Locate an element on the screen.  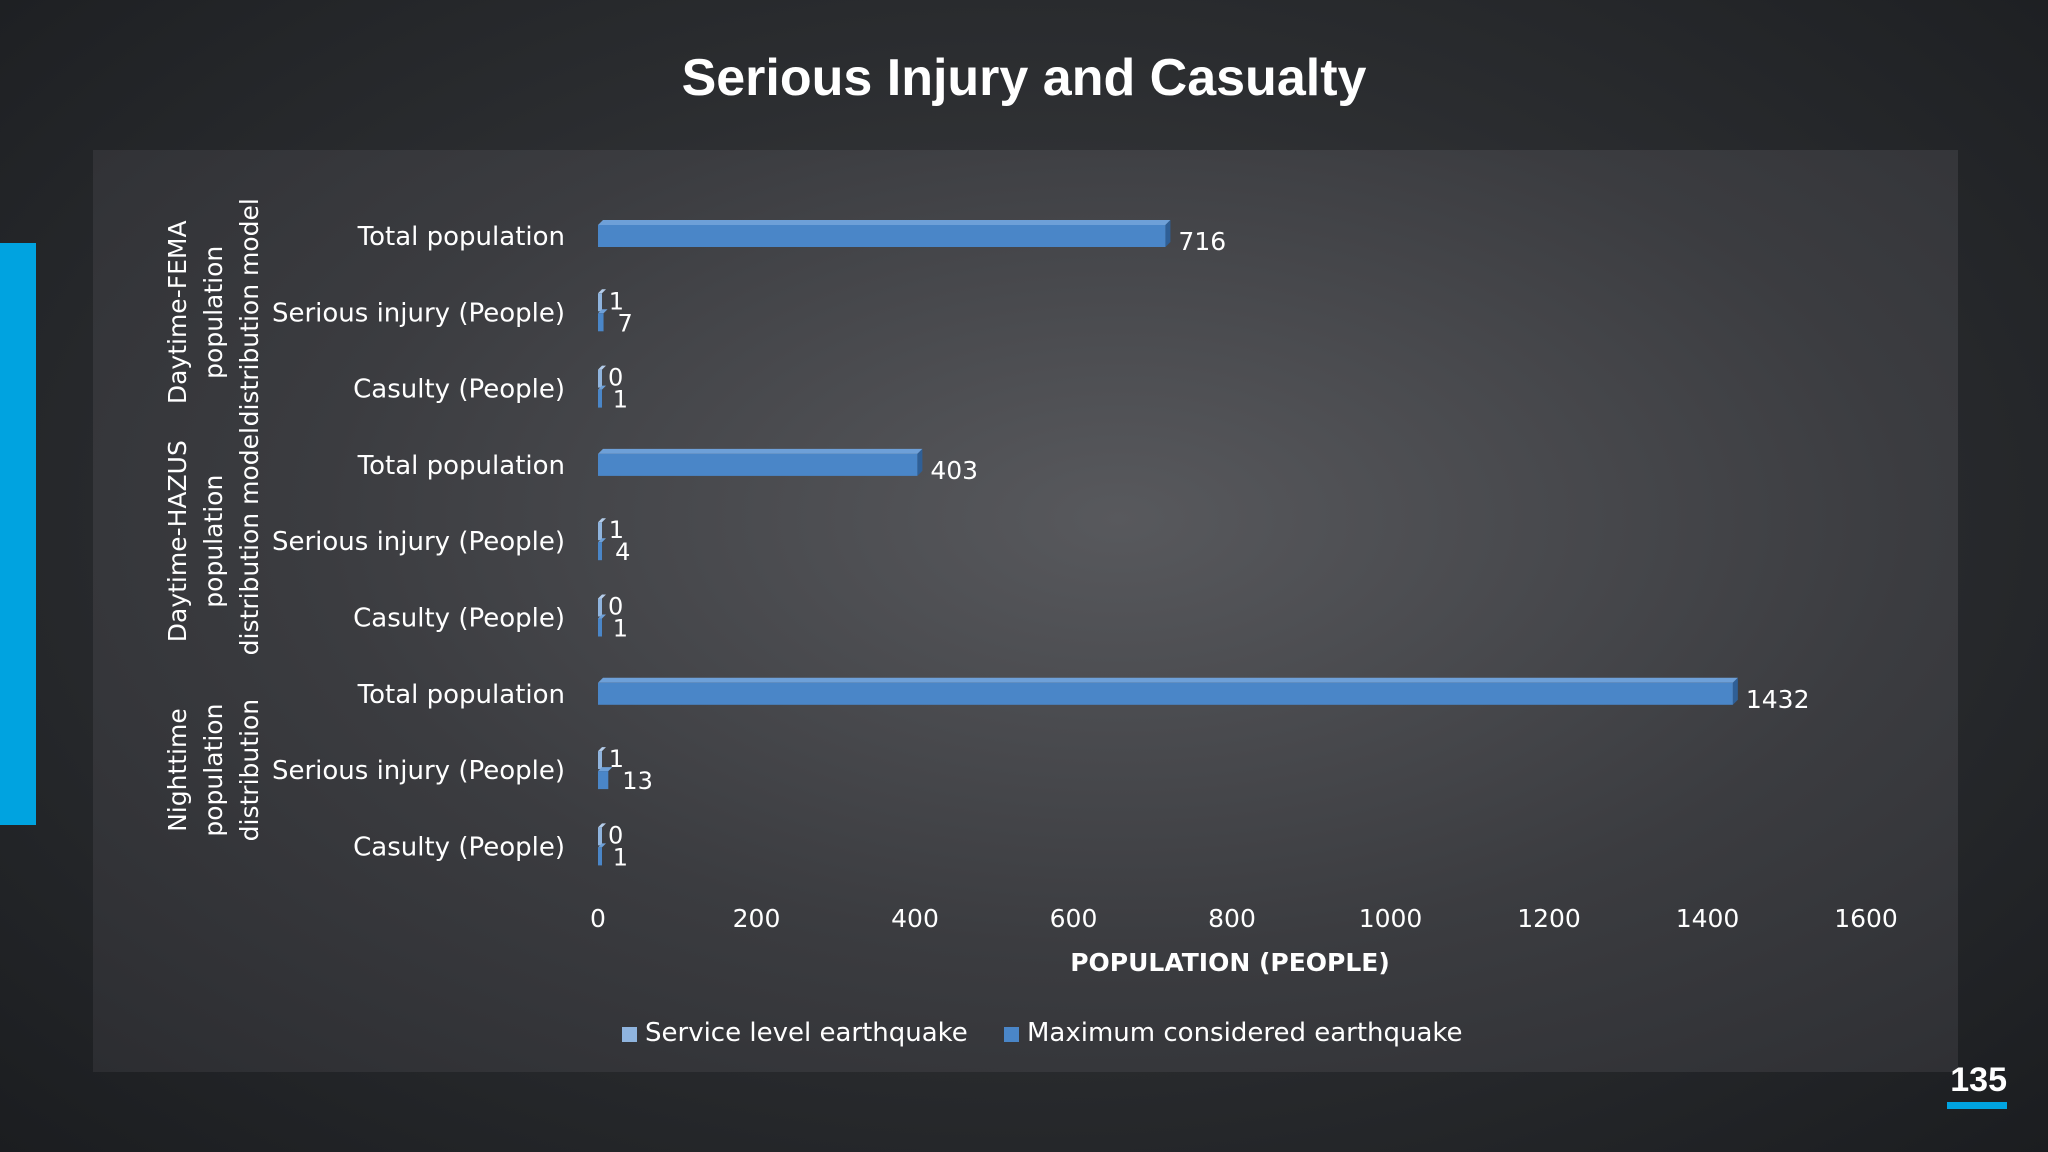
group-label-line: Daytime-FEMA is located at coordinates (177, 312).